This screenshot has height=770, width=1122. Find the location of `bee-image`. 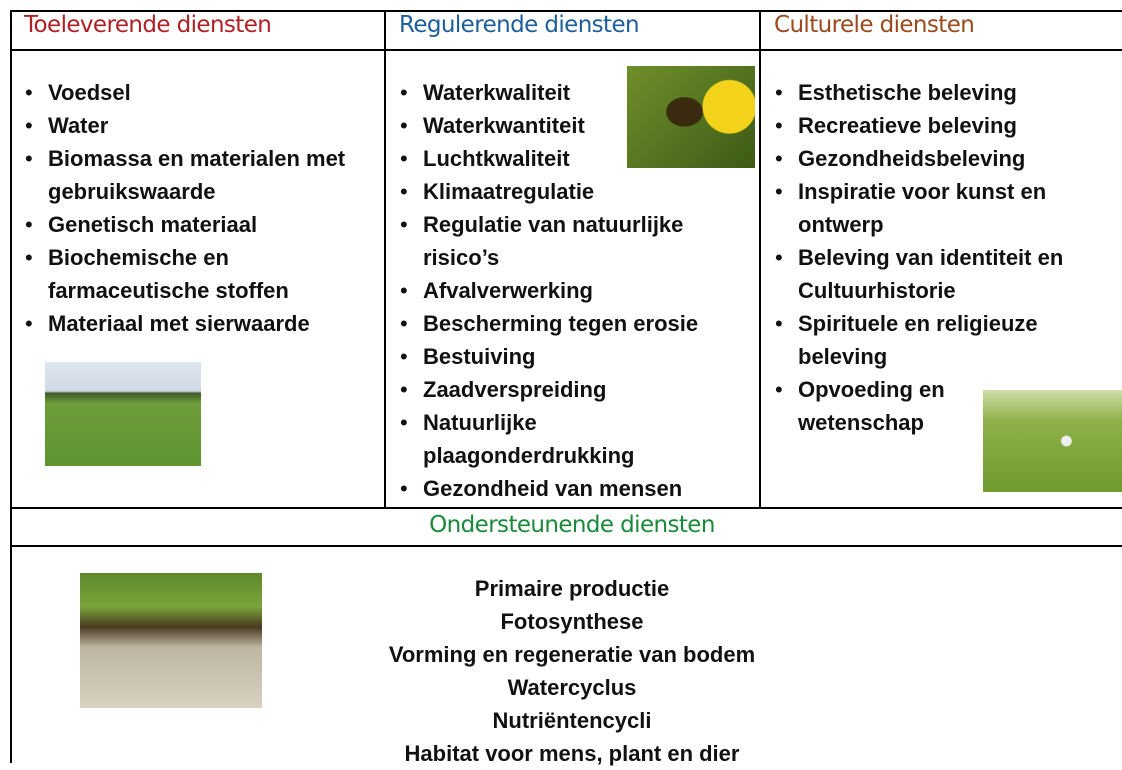

bee-image is located at coordinates (691, 117).